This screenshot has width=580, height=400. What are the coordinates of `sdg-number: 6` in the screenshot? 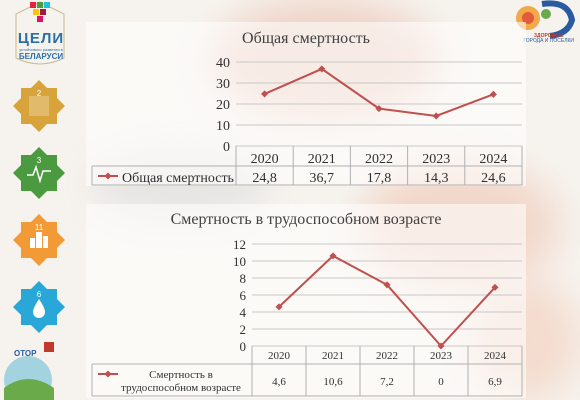 It's located at (39, 294).